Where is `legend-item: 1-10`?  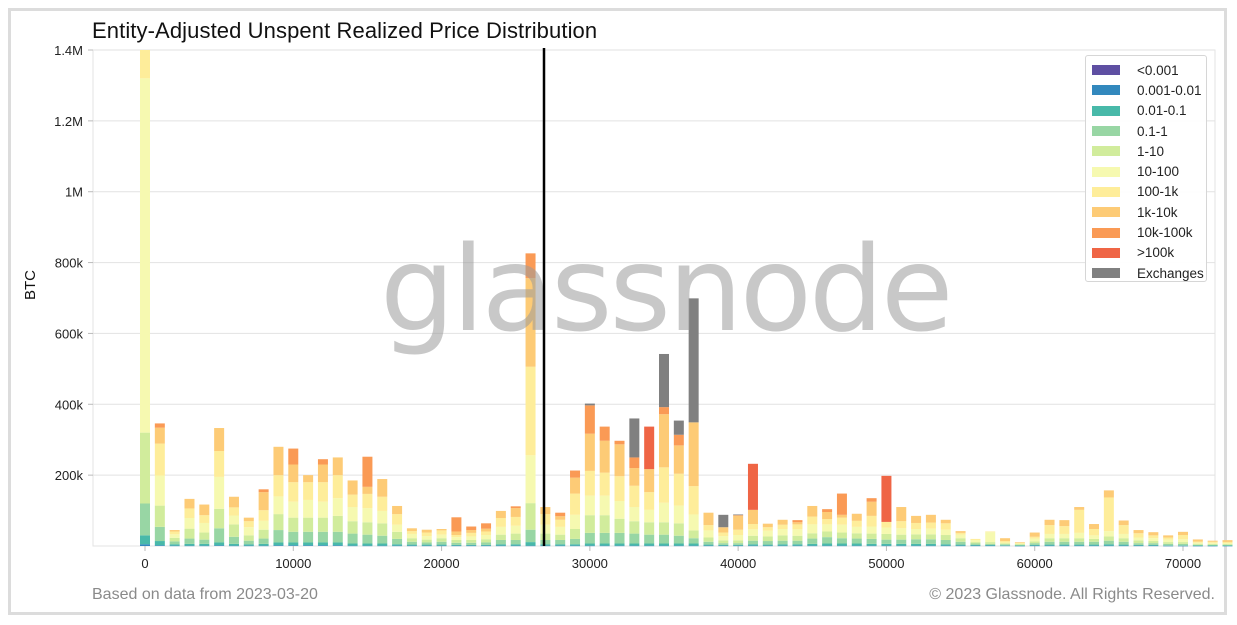
legend-item: 1-10 is located at coordinates (1149, 151).